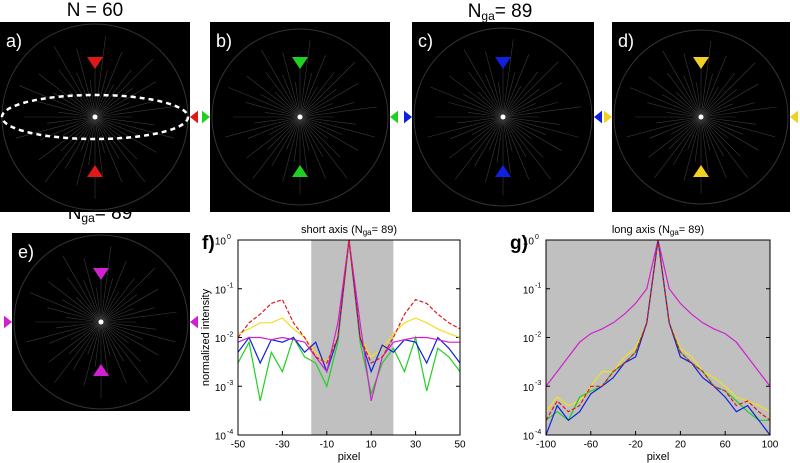  What do you see at coordinates (88, 218) in the screenshot?
I see `heading-sub: ga` at bounding box center [88, 218].